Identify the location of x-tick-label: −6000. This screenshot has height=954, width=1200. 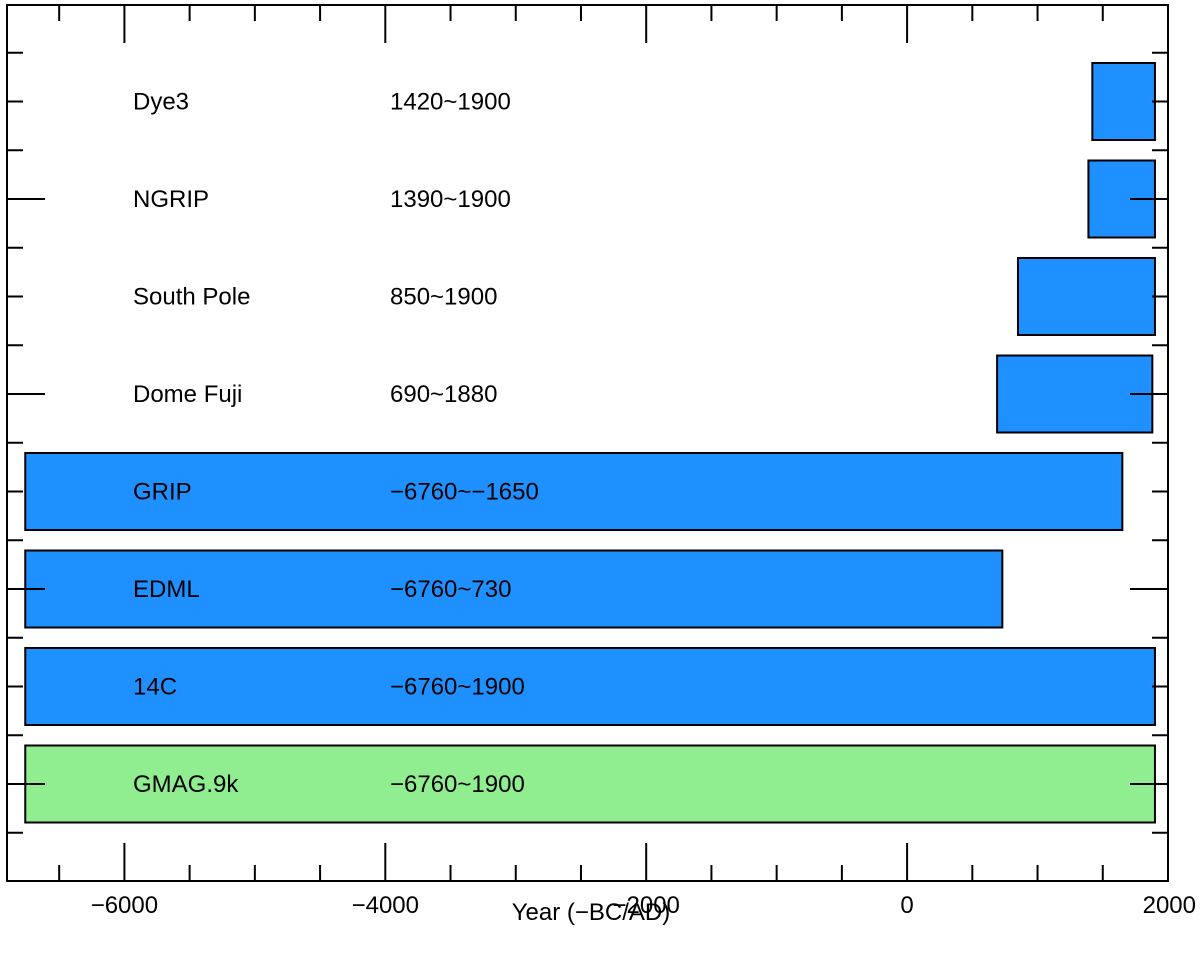
(124, 905).